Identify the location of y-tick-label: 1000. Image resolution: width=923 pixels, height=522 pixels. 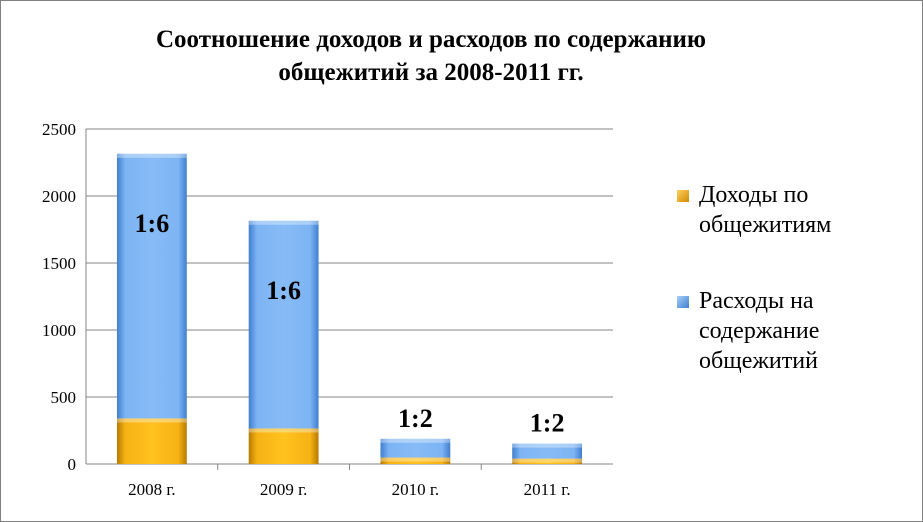
(59, 330).